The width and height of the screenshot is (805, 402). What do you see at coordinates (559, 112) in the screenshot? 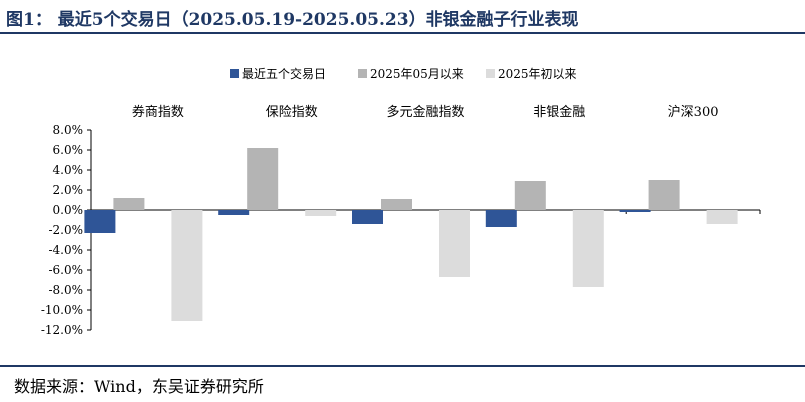
I see `category-label: 非银金融` at bounding box center [559, 112].